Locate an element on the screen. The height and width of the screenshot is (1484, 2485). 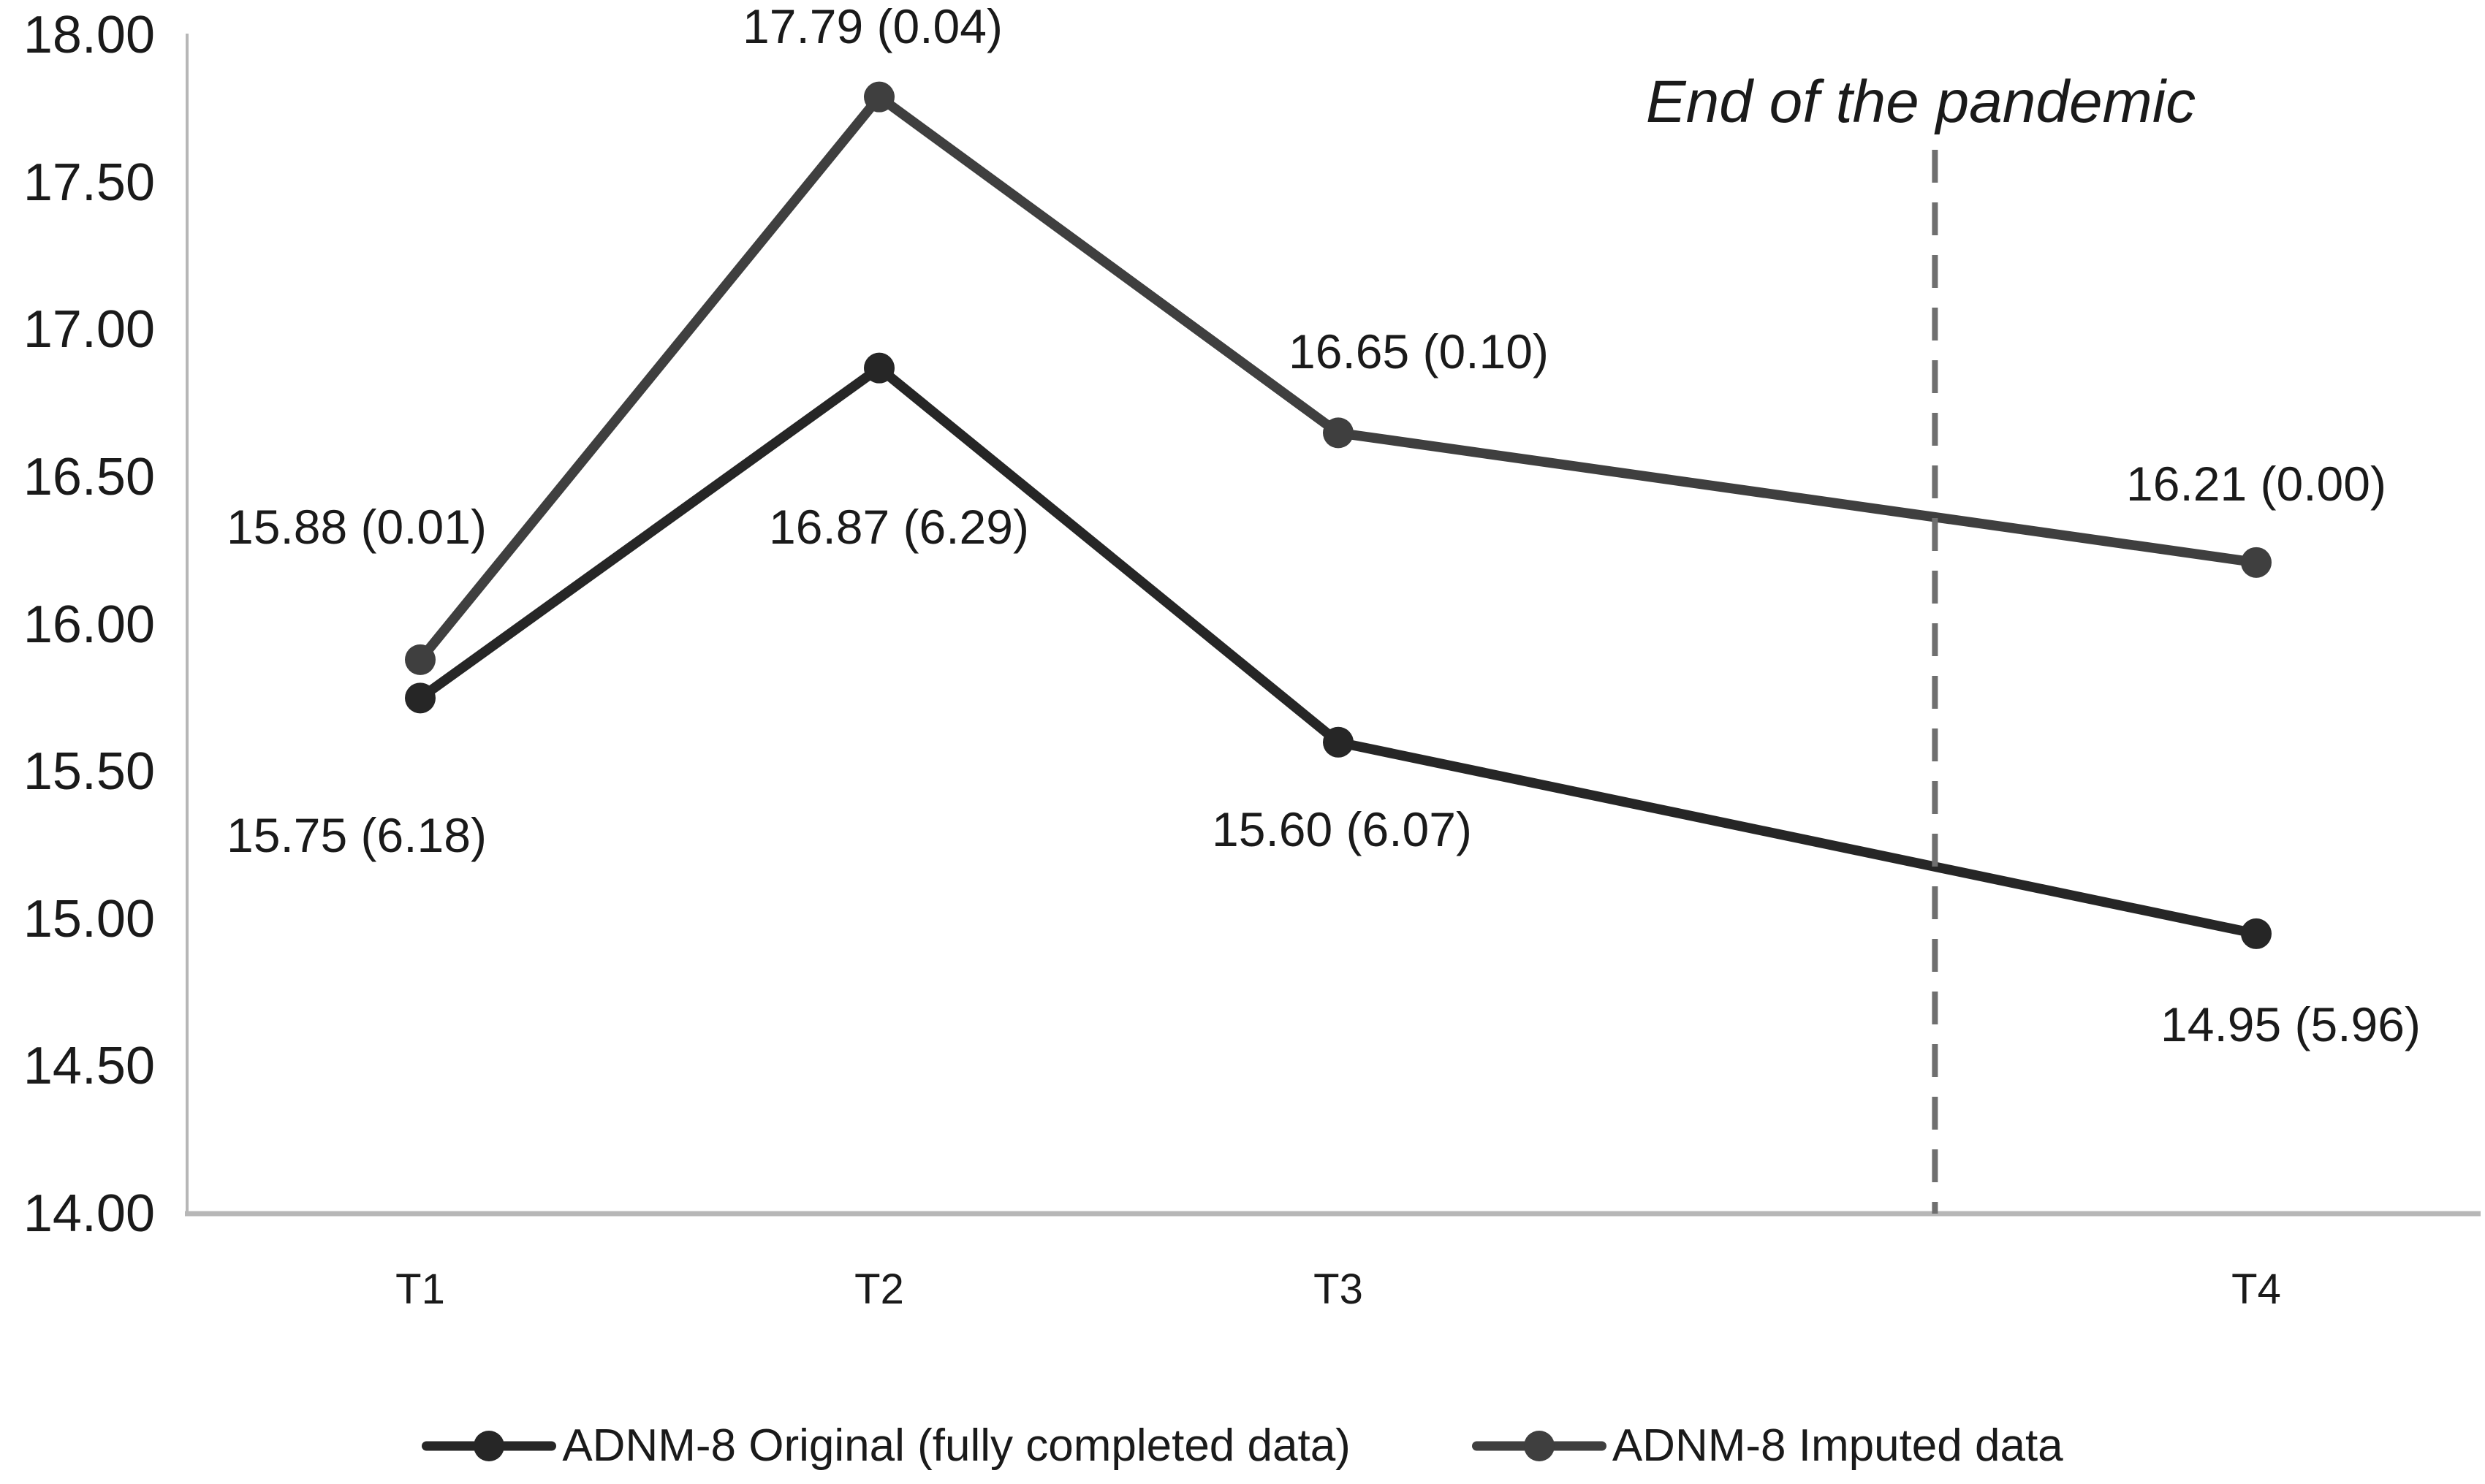
x-category-label: T1 is located at coordinates (420, 1289).